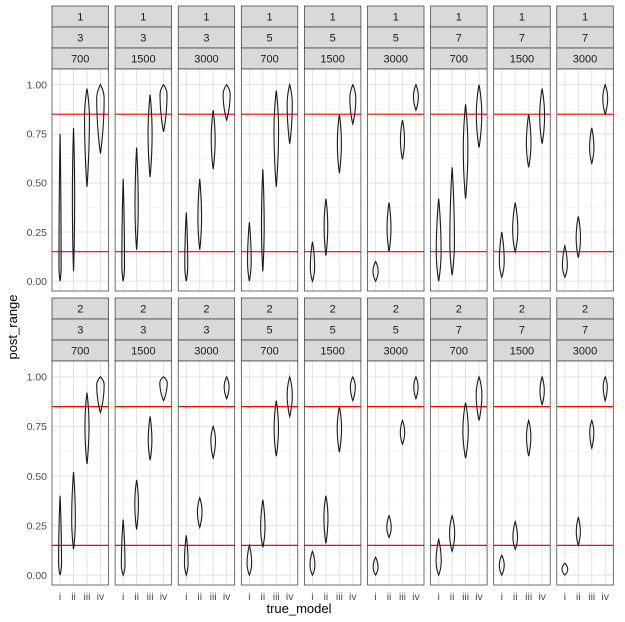  What do you see at coordinates (585, 148) in the screenshot?
I see `facet-panel: 1 7 3000` at bounding box center [585, 148].